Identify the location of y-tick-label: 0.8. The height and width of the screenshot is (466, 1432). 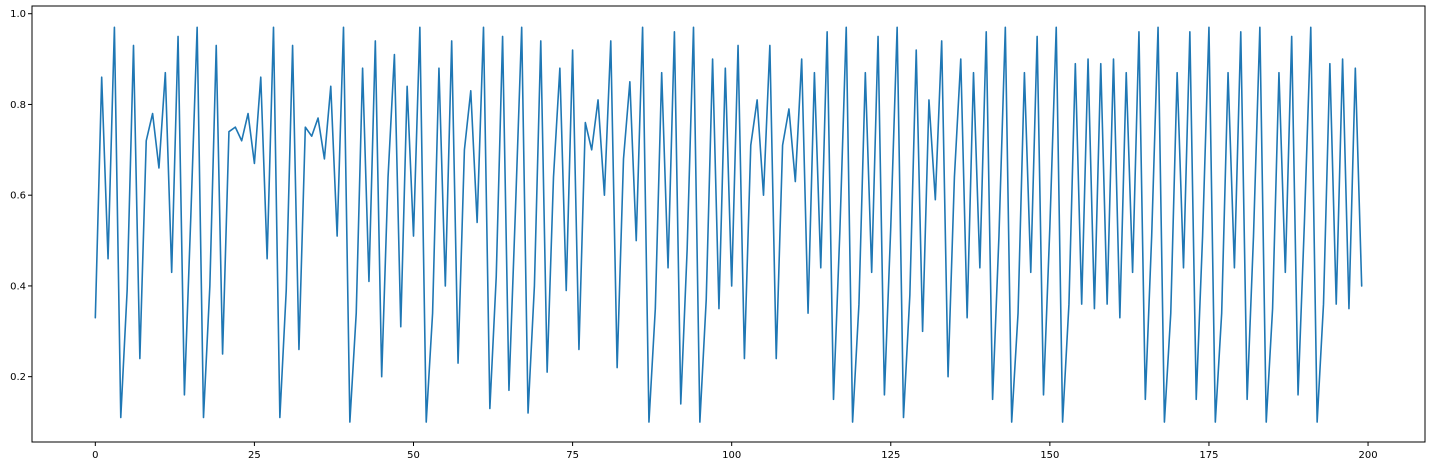
(18, 105).